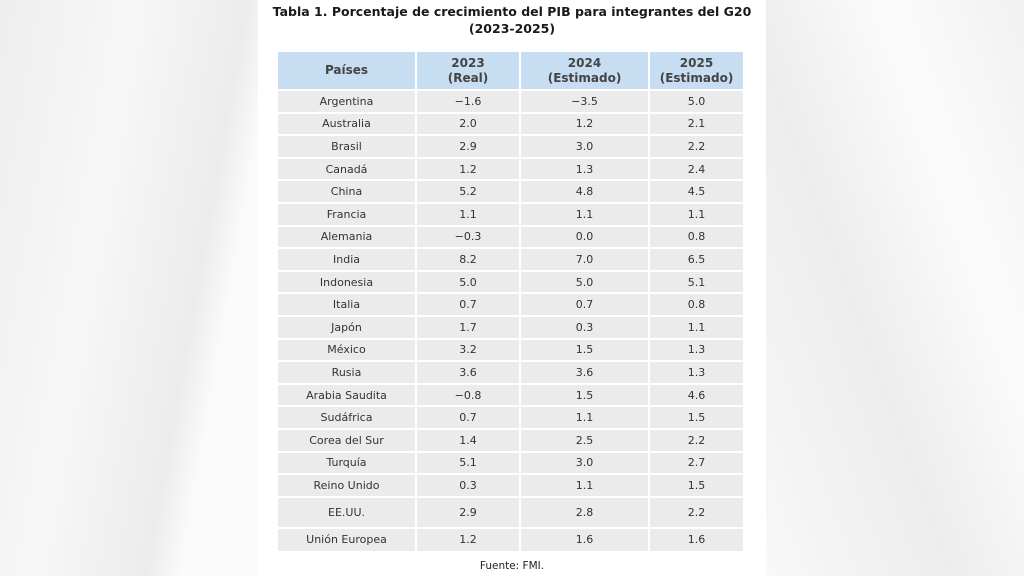 This screenshot has width=1024, height=576. I want to click on header-countries: Países, so click(347, 71).